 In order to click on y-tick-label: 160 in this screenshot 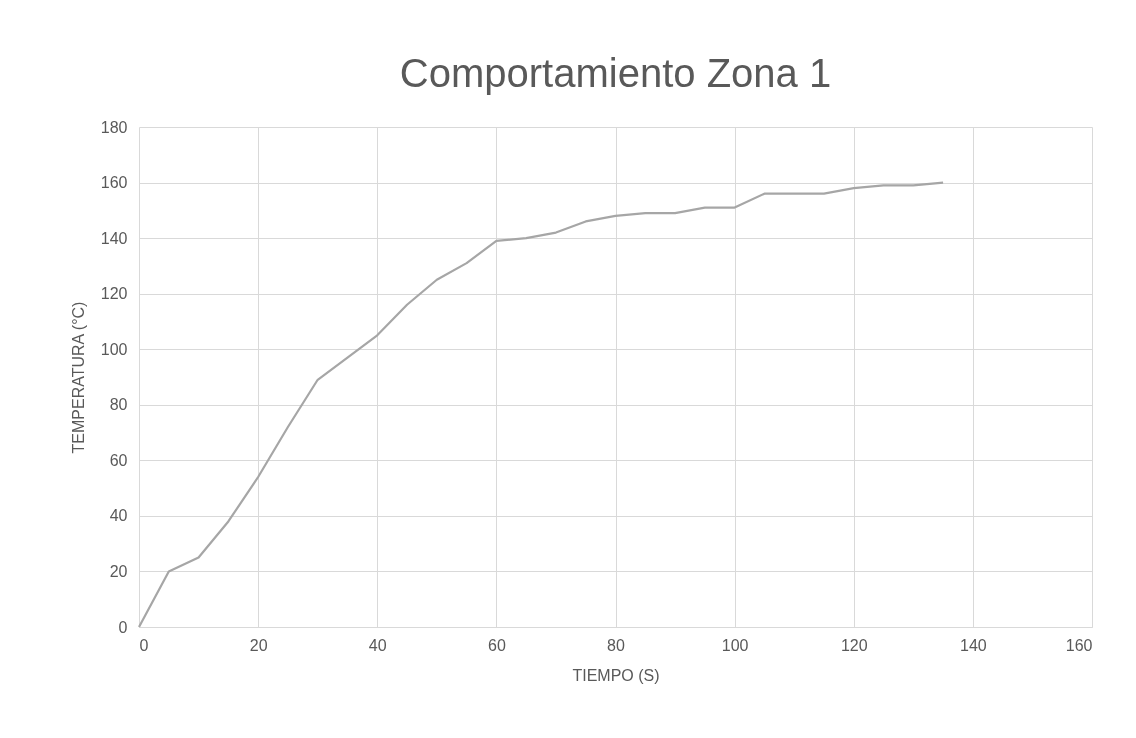, I will do `click(114, 183)`.